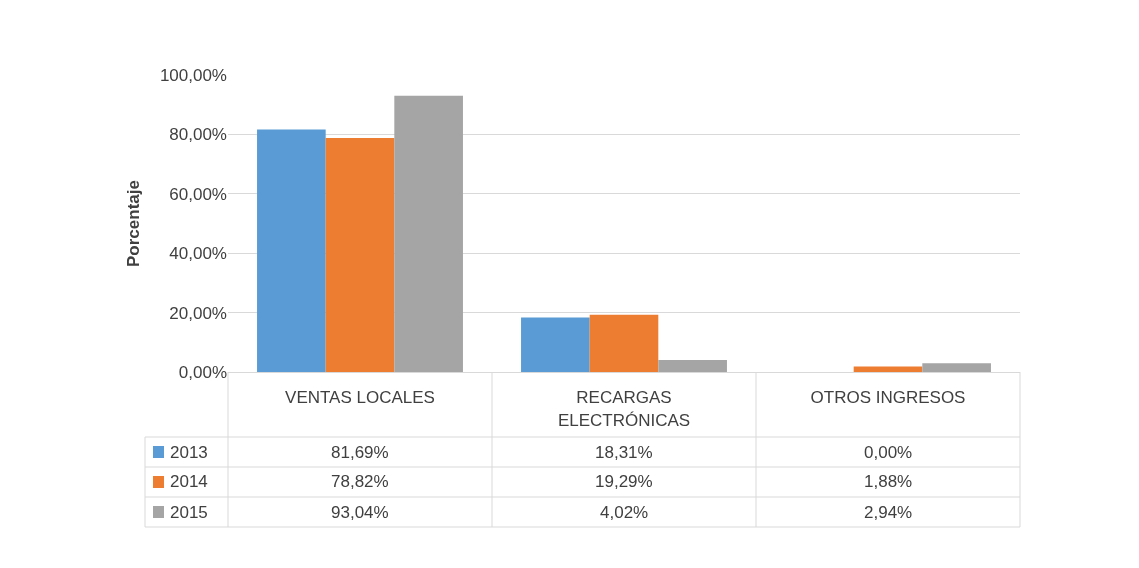  What do you see at coordinates (193, 75) in the screenshot?
I see `y-tick-label: 100,00%` at bounding box center [193, 75].